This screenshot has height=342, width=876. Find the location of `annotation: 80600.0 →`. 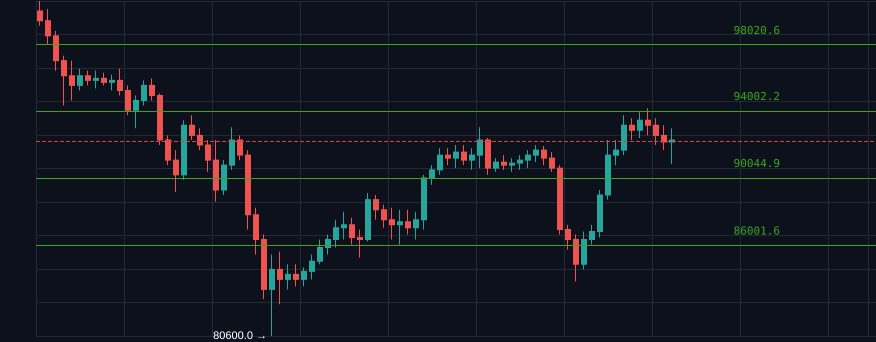

annotation: 80600.0 → is located at coordinates (240, 336).